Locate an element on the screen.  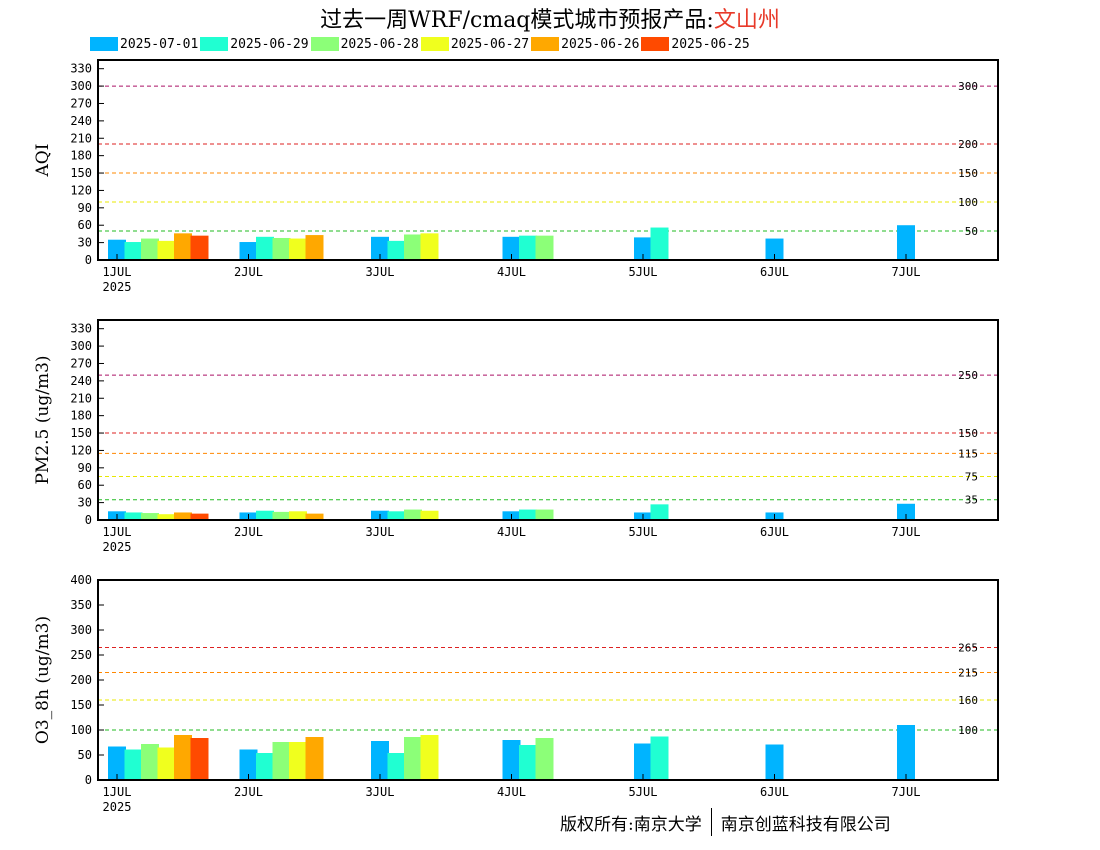
y-tick-label: 60 is located at coordinates (85, 485).